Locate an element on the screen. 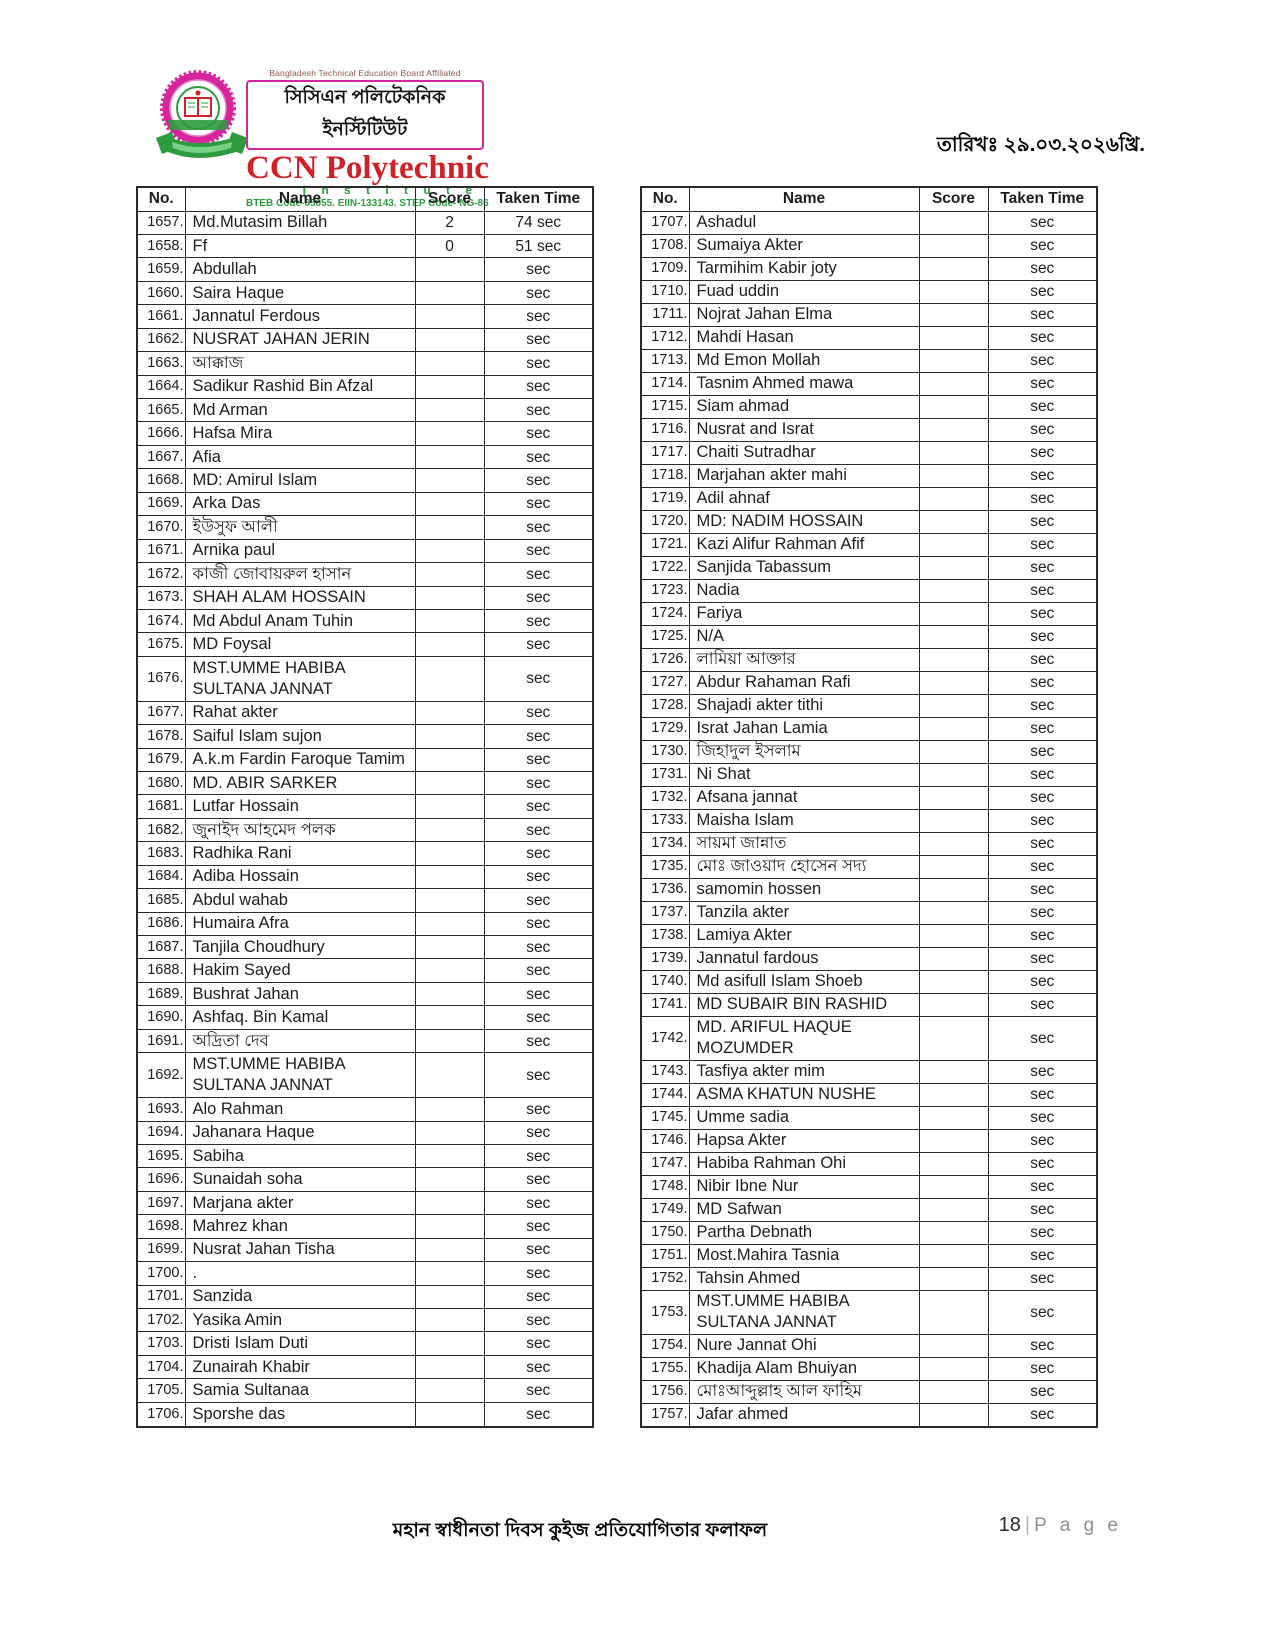 This screenshot has height=1650, width=1275. cell-no: 1746. is located at coordinates (665, 1140).